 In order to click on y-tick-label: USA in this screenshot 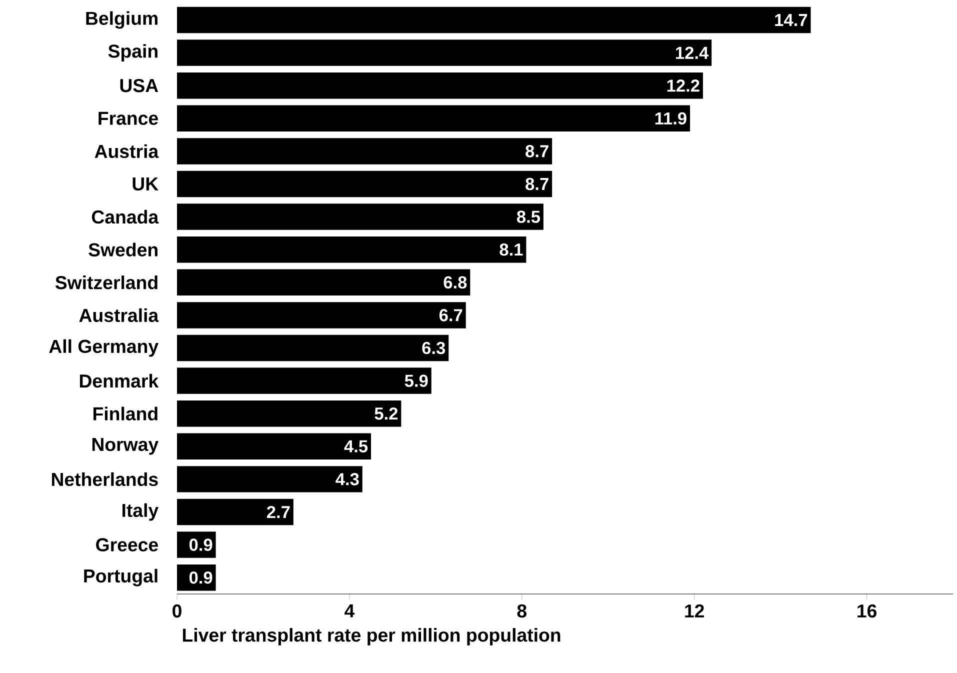, I will do `click(139, 85)`.